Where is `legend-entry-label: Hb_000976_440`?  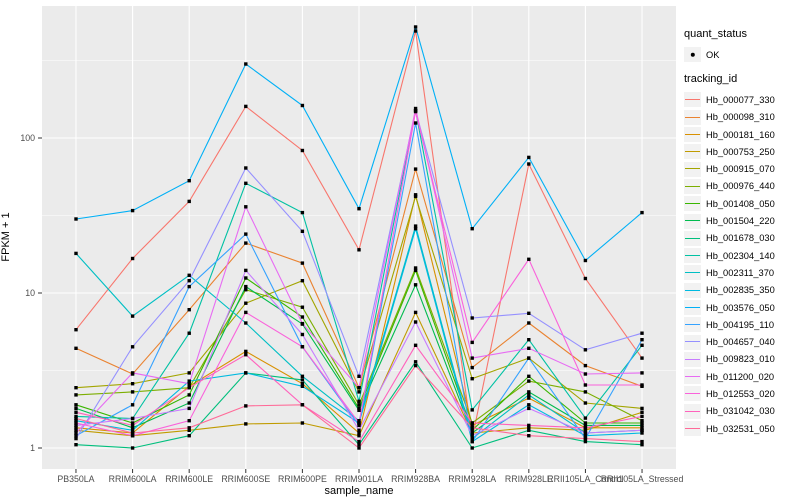 legend-entry-label: Hb_000976_440 is located at coordinates (740, 186).